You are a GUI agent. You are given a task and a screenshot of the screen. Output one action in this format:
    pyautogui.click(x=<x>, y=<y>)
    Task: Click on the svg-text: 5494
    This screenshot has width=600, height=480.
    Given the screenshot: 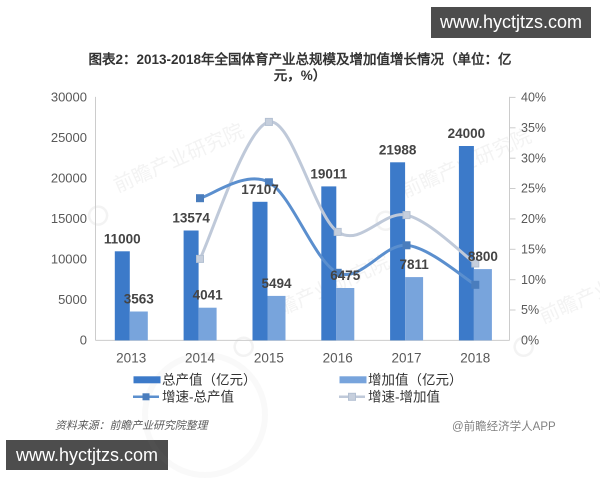 What is the action you would take?
    pyautogui.click(x=276, y=283)
    